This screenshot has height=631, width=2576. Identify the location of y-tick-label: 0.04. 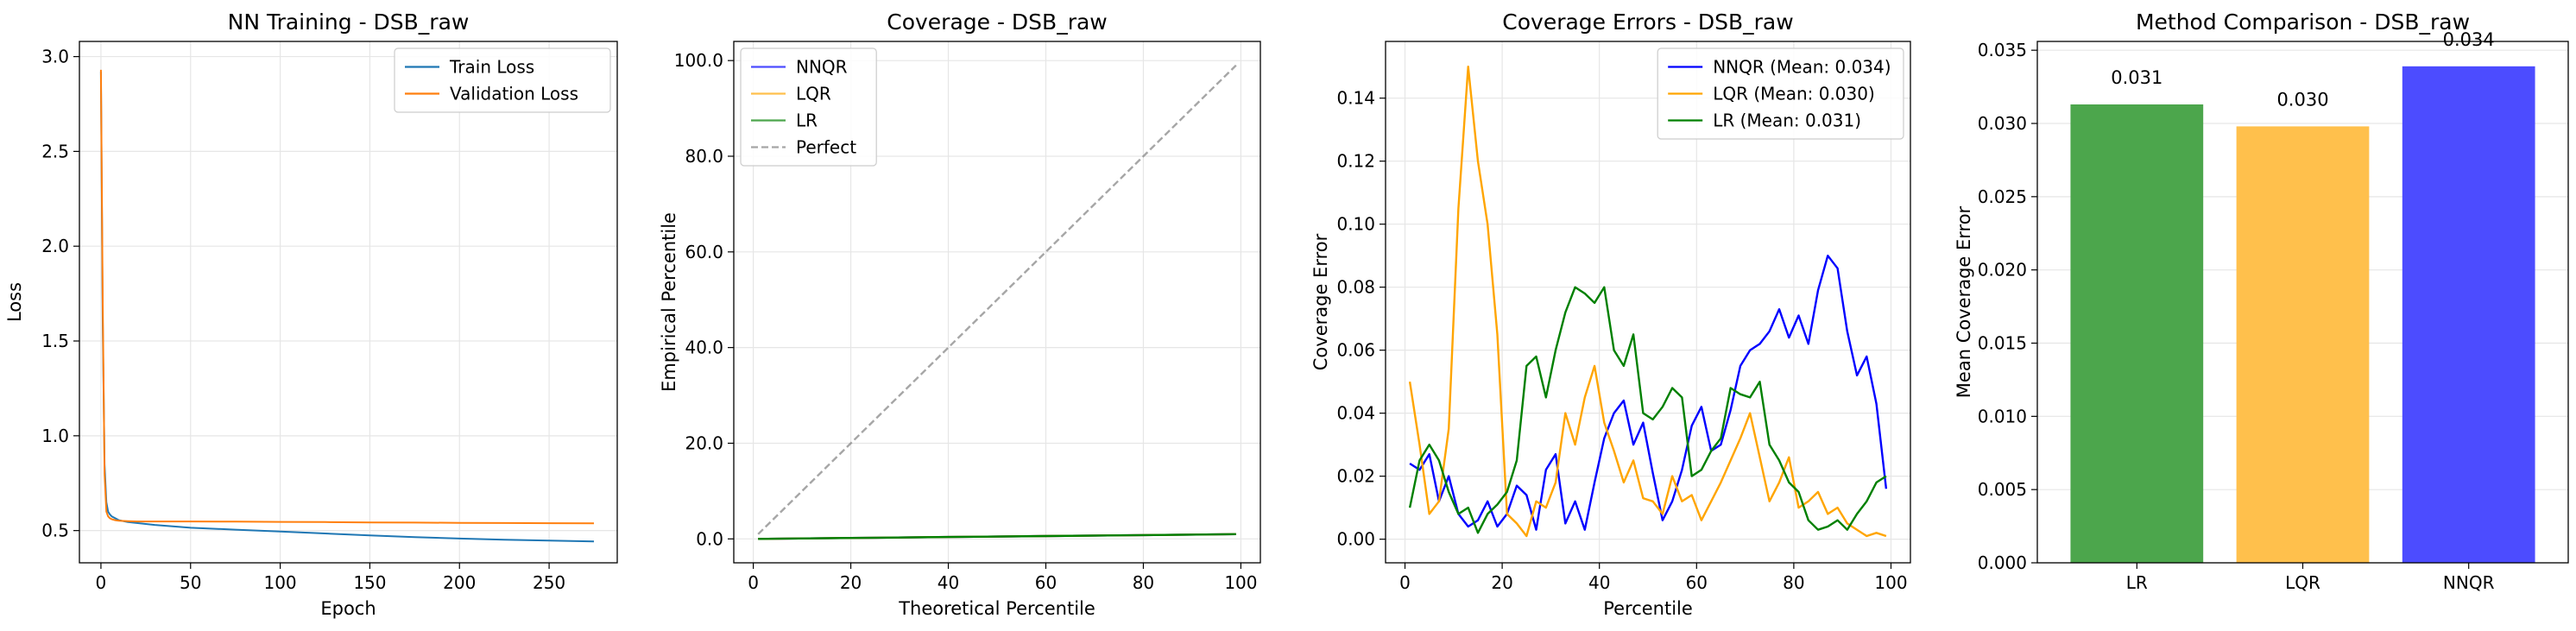
(1355, 413).